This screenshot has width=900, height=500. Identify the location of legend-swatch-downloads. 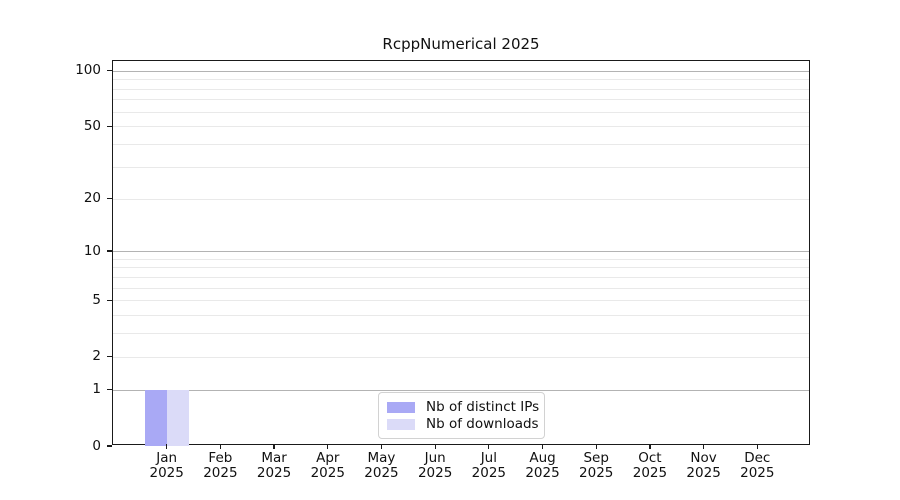
(401, 424).